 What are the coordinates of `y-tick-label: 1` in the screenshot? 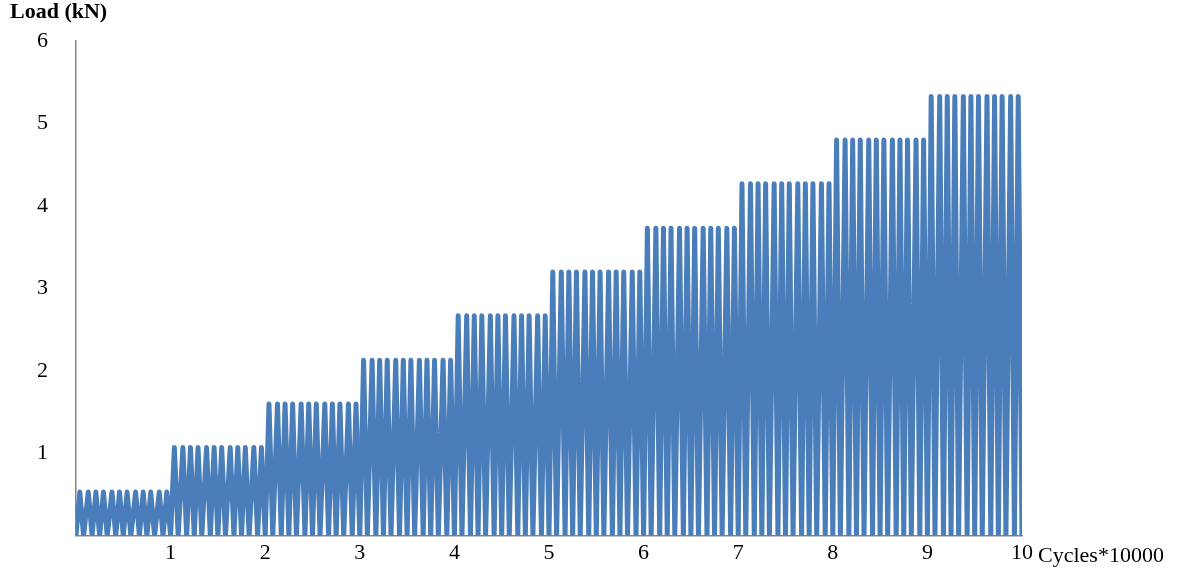 It's located at (42, 452).